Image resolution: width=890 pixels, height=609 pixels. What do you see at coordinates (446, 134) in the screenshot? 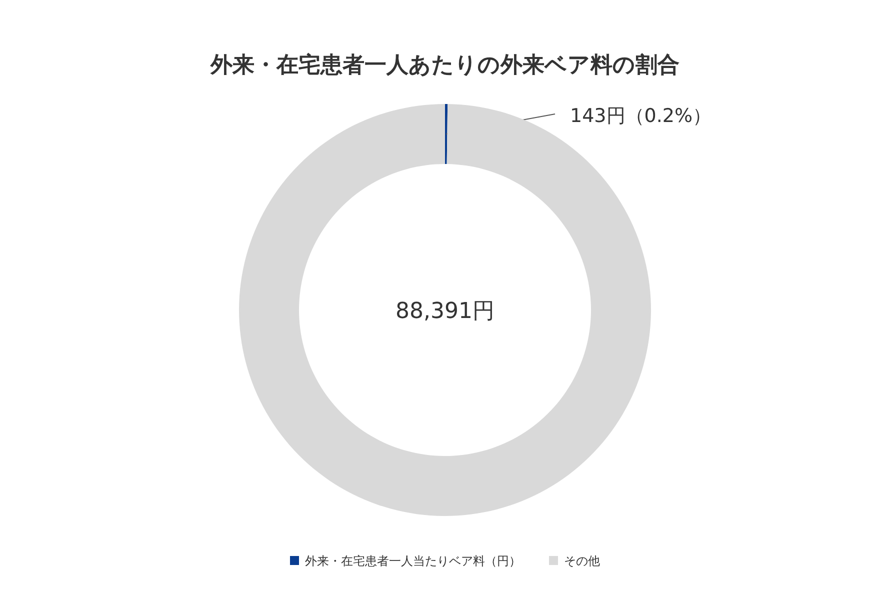
I see `donut-slice` at bounding box center [446, 134].